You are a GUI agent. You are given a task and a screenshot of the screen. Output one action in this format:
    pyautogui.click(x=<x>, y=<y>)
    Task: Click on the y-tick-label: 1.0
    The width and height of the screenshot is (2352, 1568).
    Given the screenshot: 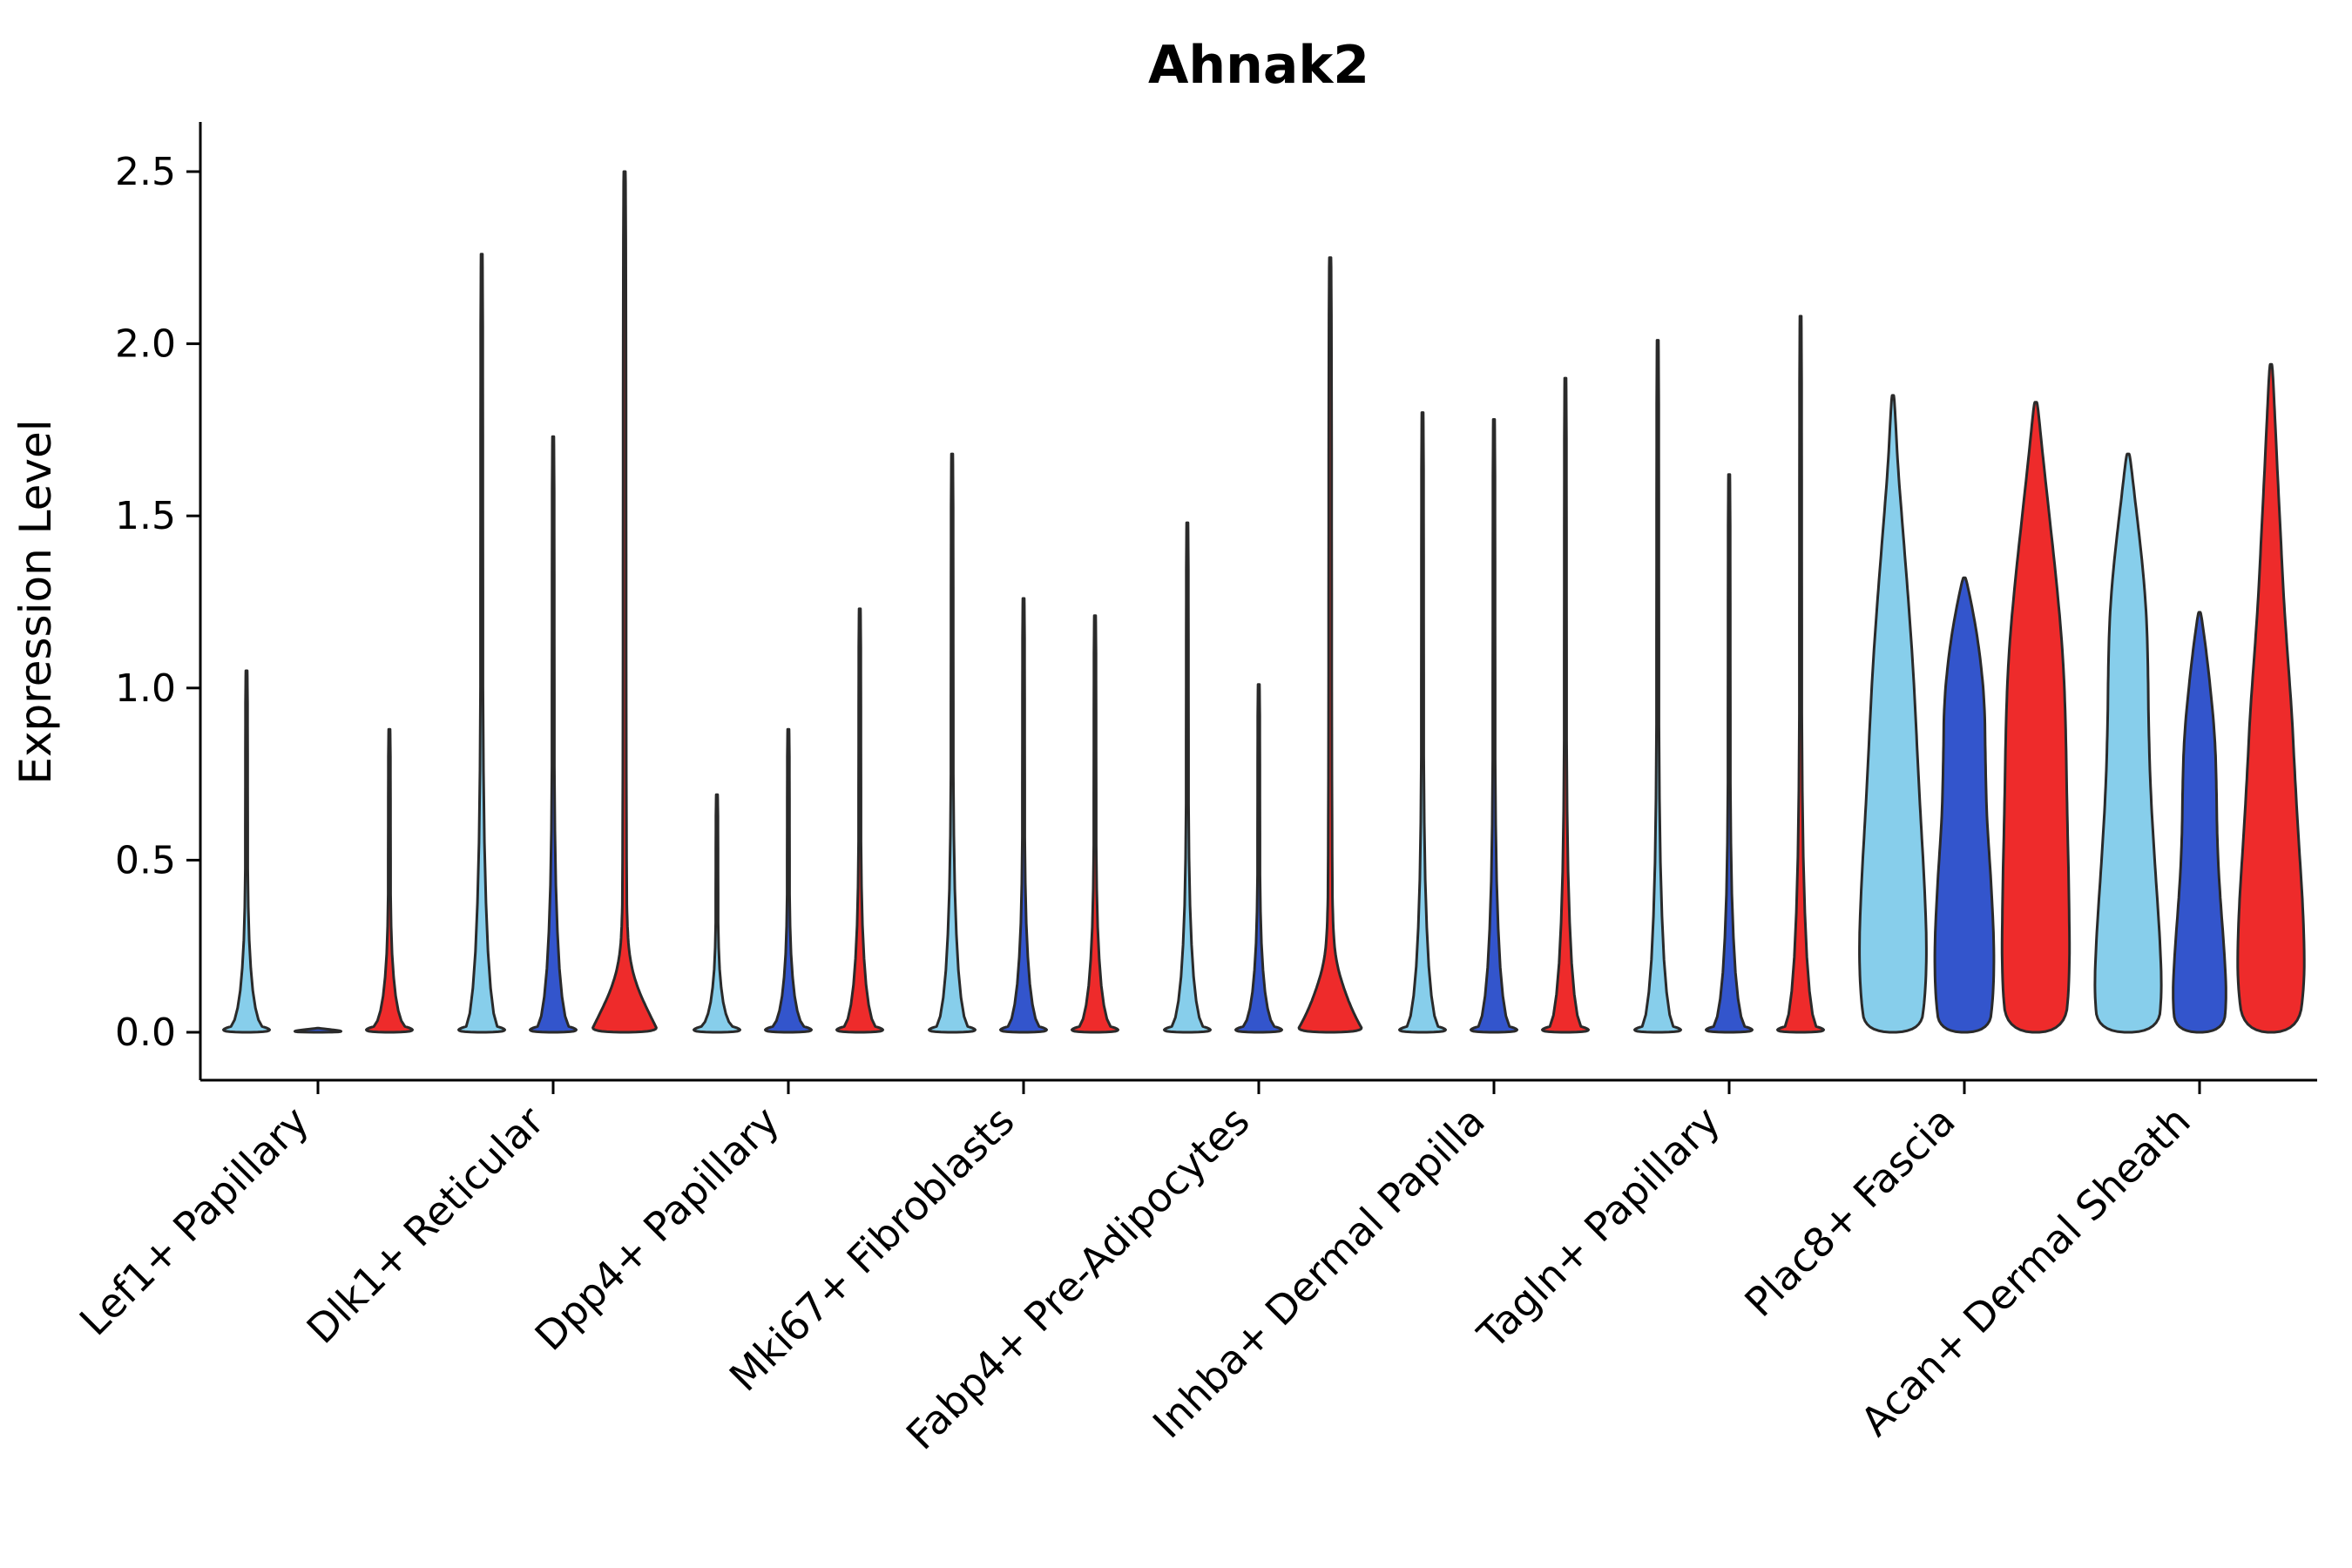 What is the action you would take?
    pyautogui.click(x=145, y=688)
    